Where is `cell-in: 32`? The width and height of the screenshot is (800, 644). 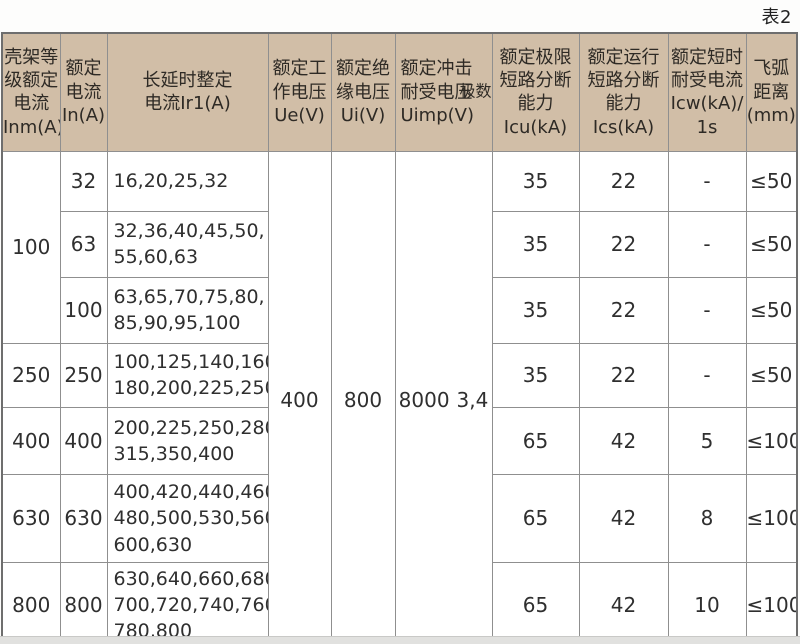 cell-in: 32 is located at coordinates (83, 181).